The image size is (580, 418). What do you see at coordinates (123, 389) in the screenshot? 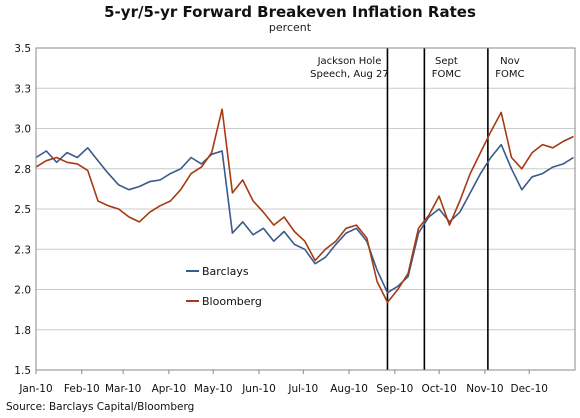
I see `x-tick-label: Mar-10` at bounding box center [123, 389].